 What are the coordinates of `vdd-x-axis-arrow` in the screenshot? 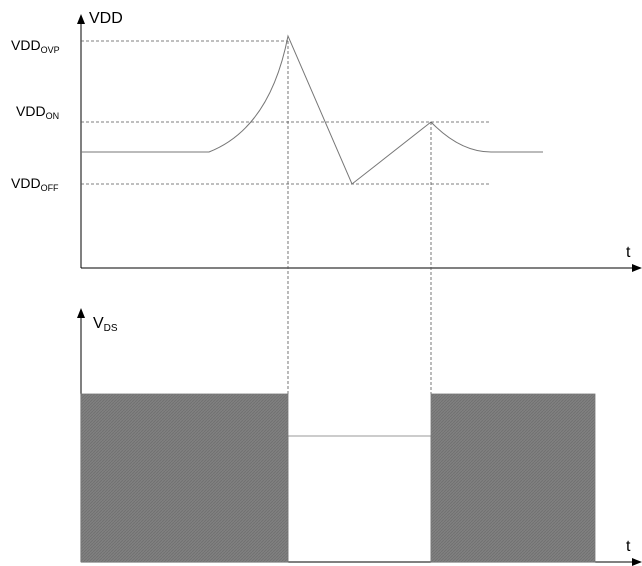 It's located at (637, 268).